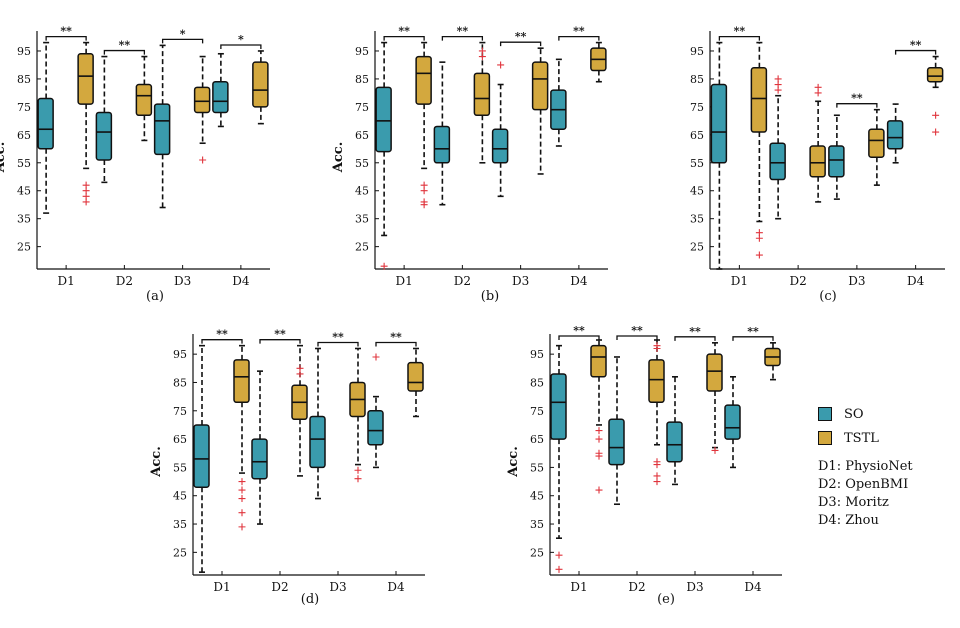  What do you see at coordinates (739, 33) in the screenshot?
I see `significance-d1: **` at bounding box center [739, 33].